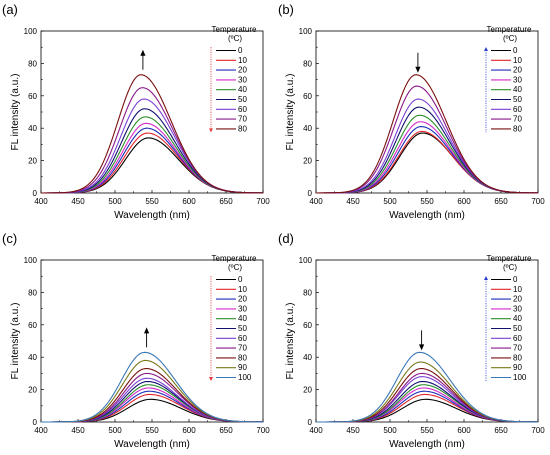 This screenshot has width=550, height=455. I want to click on legend-entry-label: 40, so click(517, 89).